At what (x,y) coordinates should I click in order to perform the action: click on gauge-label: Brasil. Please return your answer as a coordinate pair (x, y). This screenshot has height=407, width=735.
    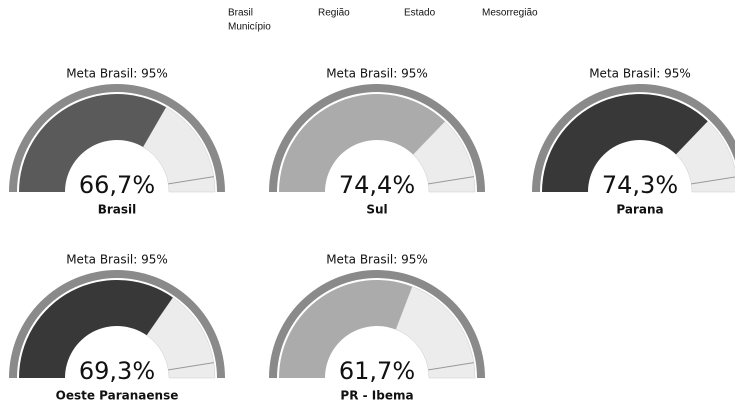
    Looking at the image, I should click on (117, 210).